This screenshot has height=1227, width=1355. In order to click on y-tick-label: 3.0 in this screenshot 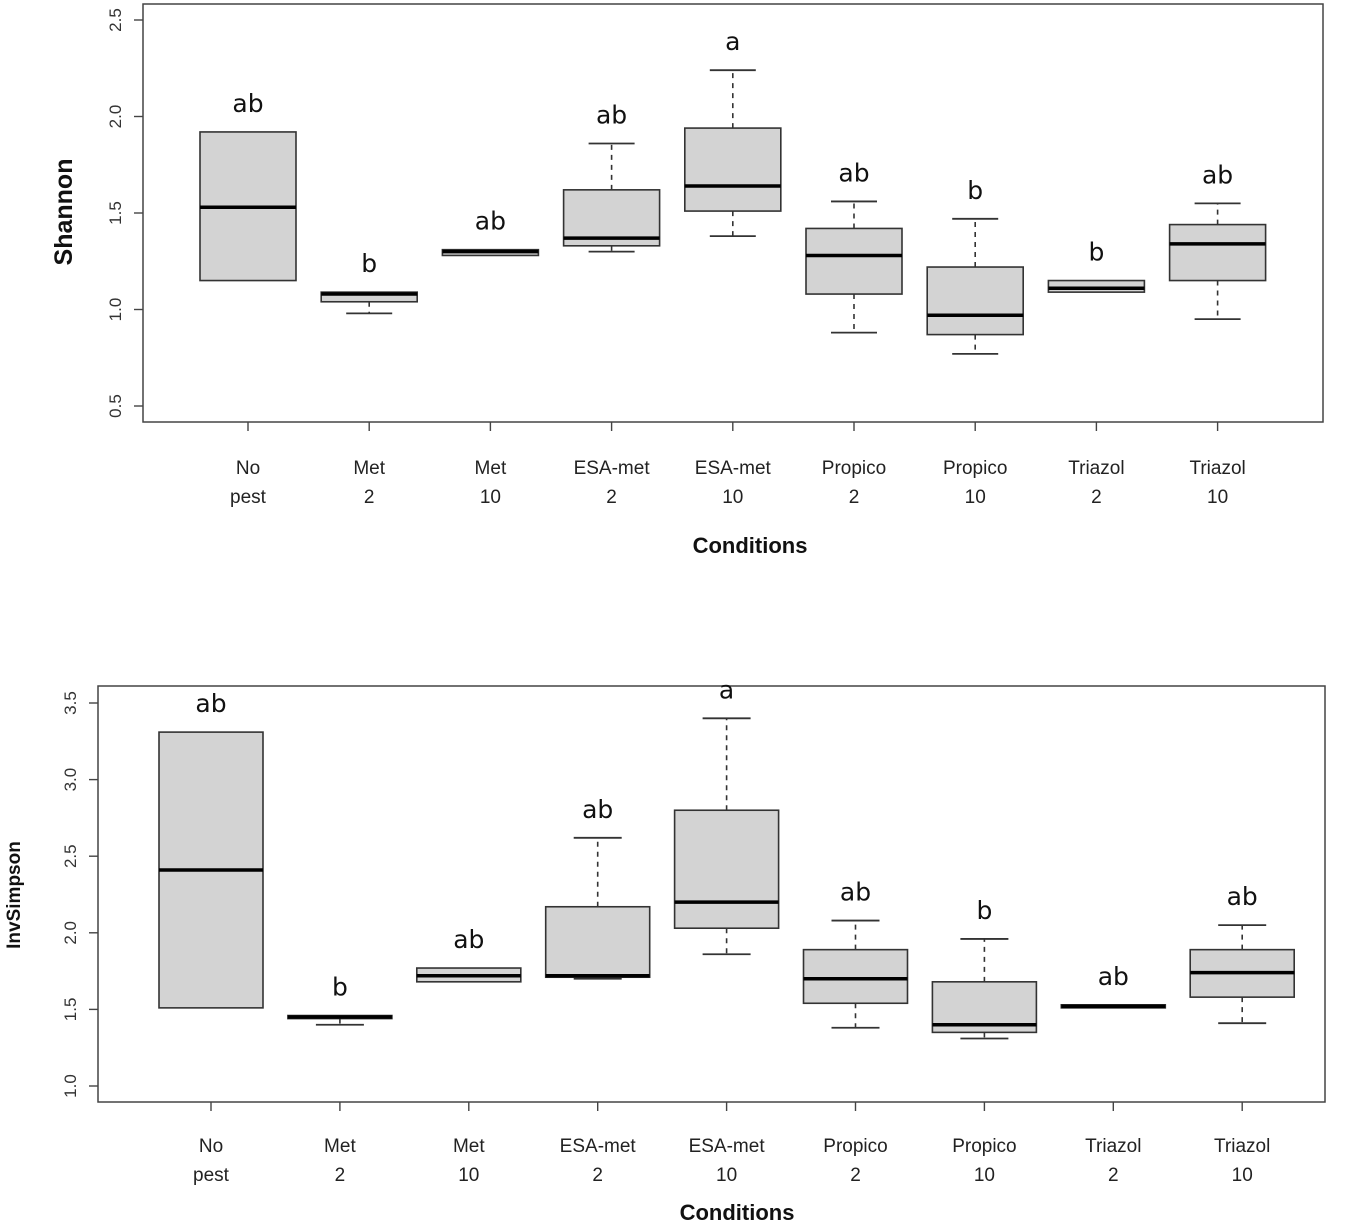, I will do `click(70, 780)`.